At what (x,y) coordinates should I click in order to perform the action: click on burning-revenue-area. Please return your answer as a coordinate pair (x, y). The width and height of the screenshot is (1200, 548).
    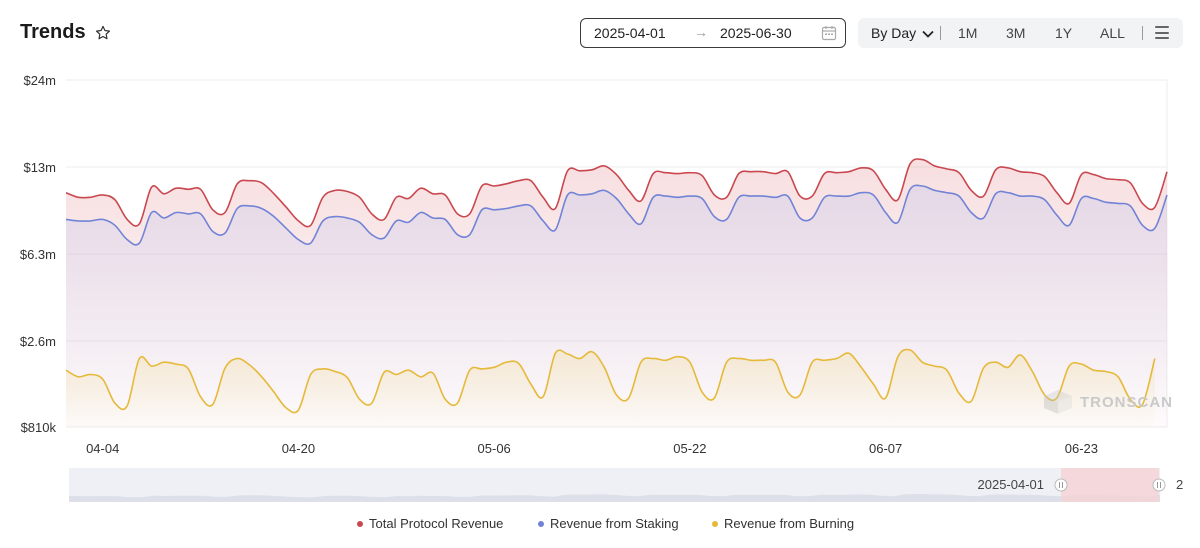
    Looking at the image, I should click on (610, 388).